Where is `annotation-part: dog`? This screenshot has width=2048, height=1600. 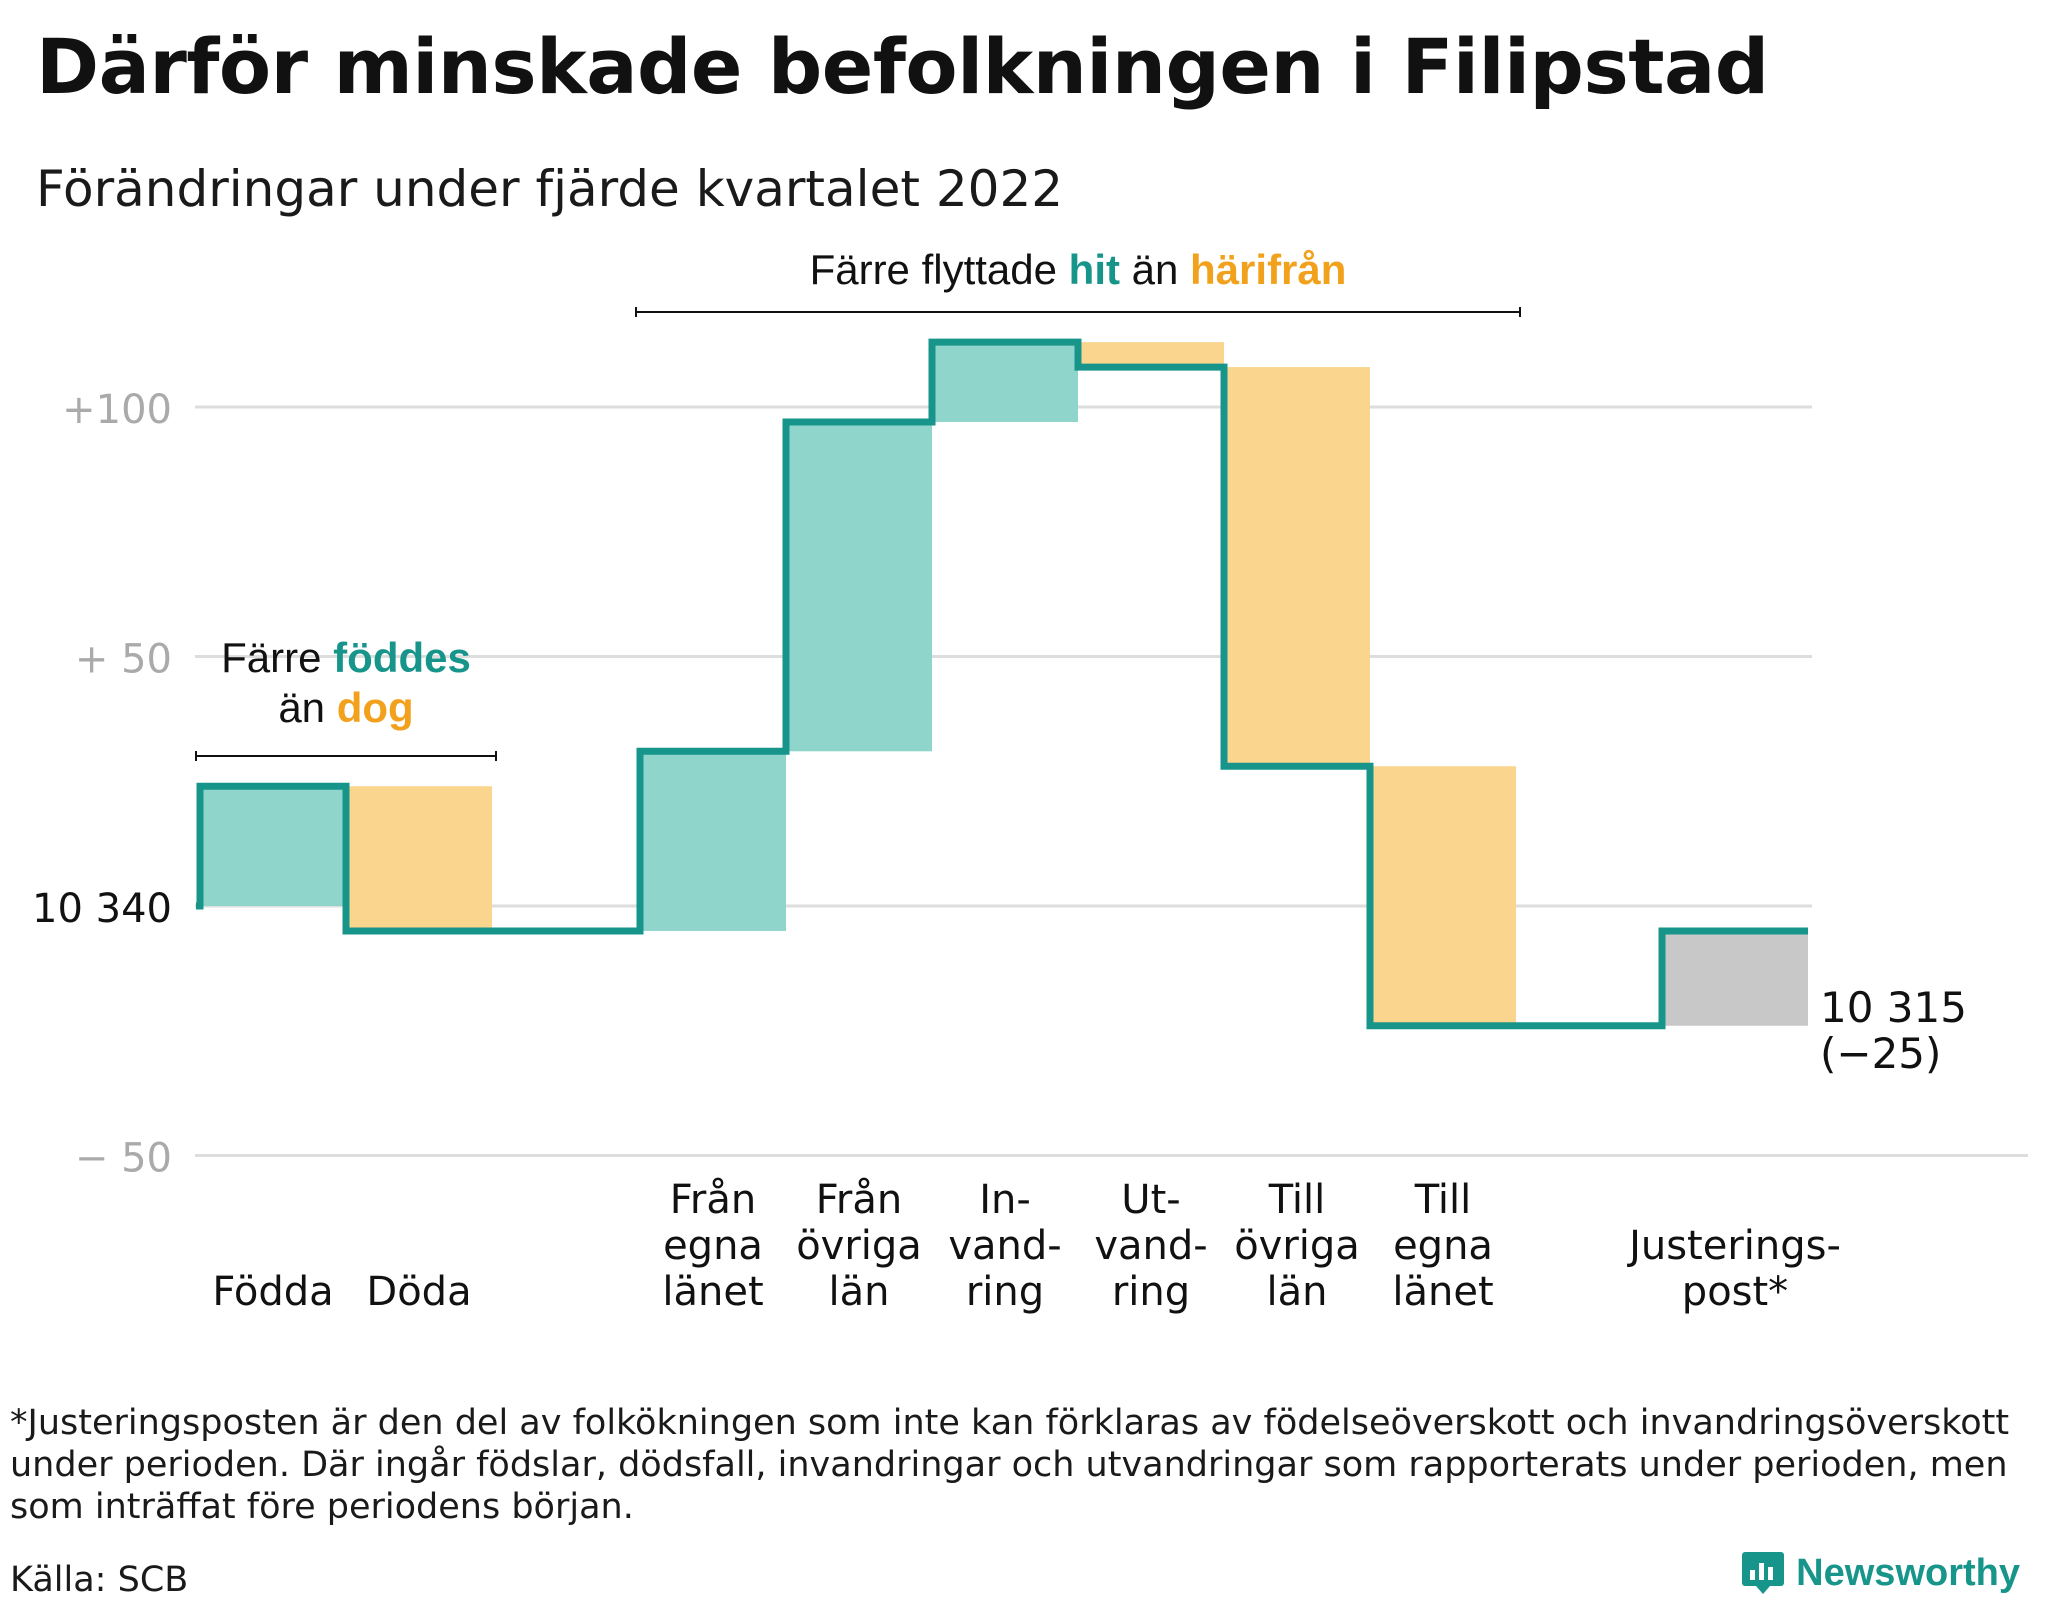 annotation-part: dog is located at coordinates (375, 707).